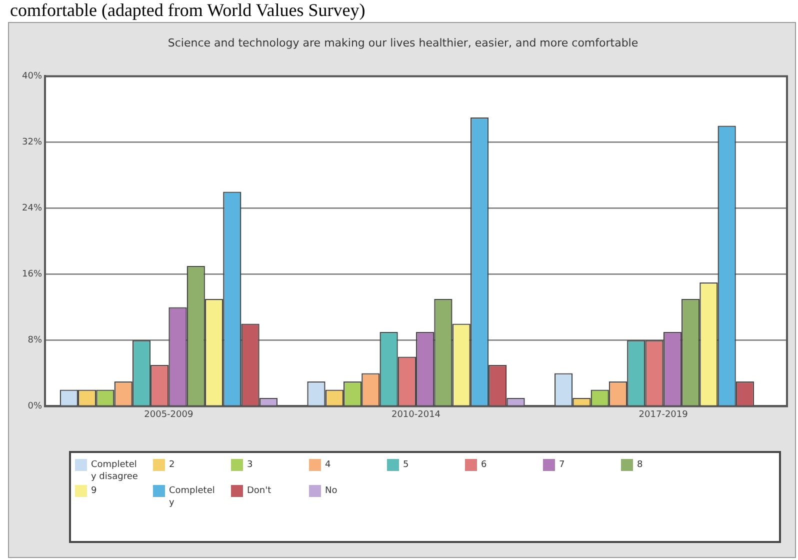 The width and height of the screenshot is (798, 560). What do you see at coordinates (115, 471) in the screenshot?
I see `legend-label: Completely disagree` at bounding box center [115, 471].